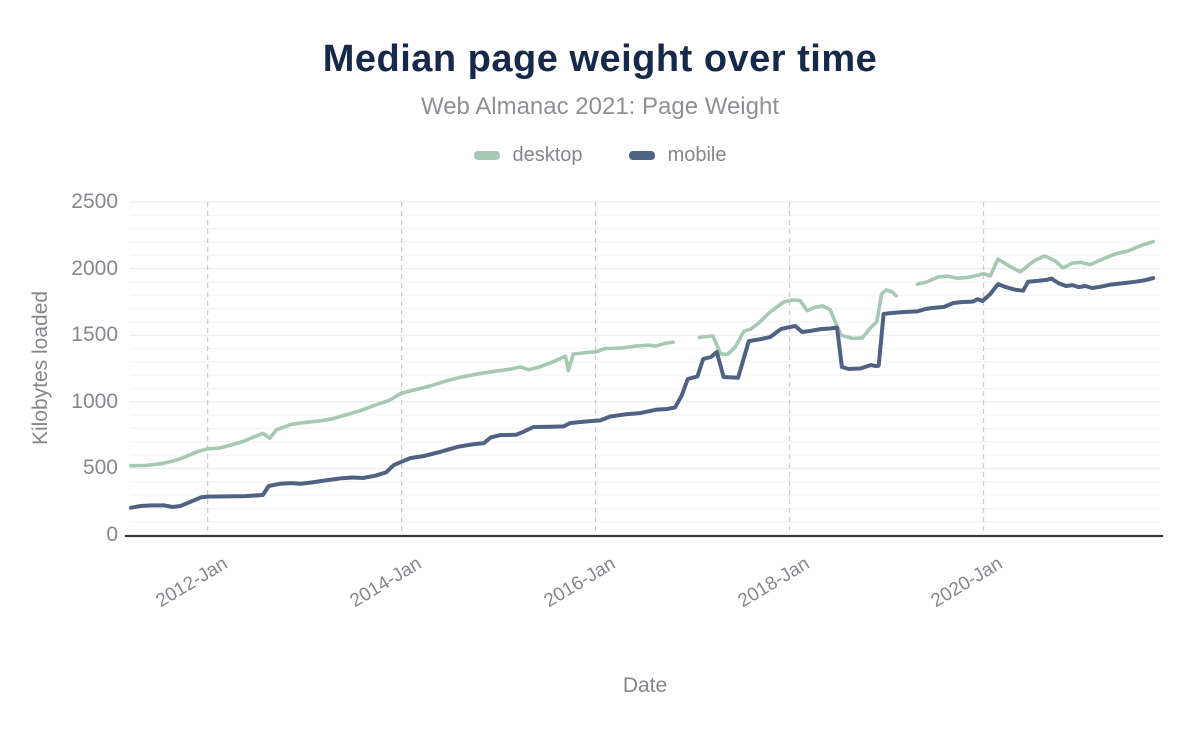 This screenshot has width=1200, height=742. I want to click on mobile-series-swatch-icon, so click(641, 155).